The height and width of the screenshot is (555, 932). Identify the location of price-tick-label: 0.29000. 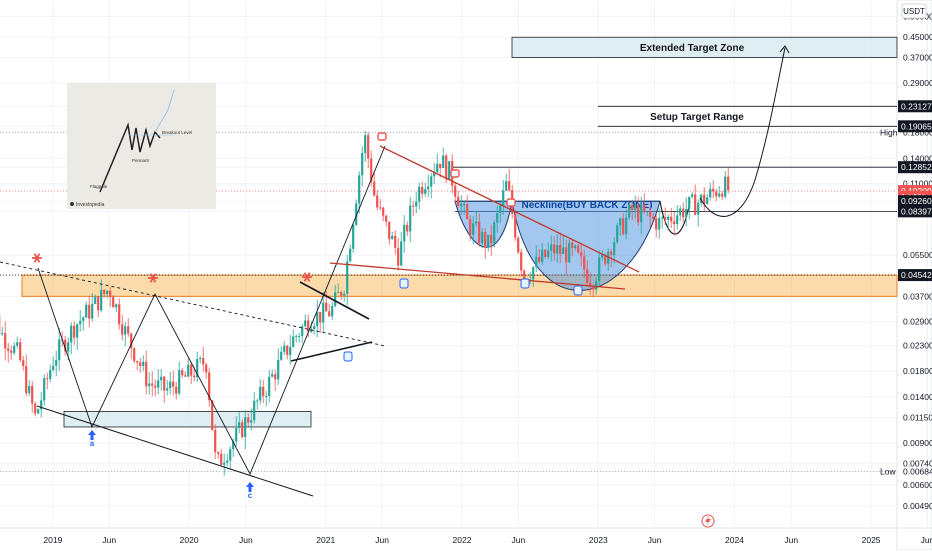
(917, 83).